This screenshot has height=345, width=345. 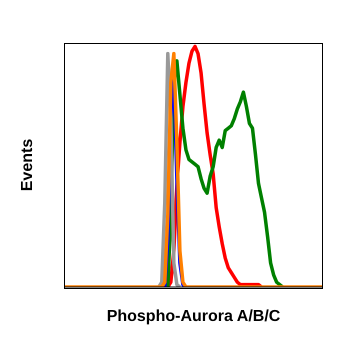 I want to click on y-axis-title: Events, so click(x=27, y=166).